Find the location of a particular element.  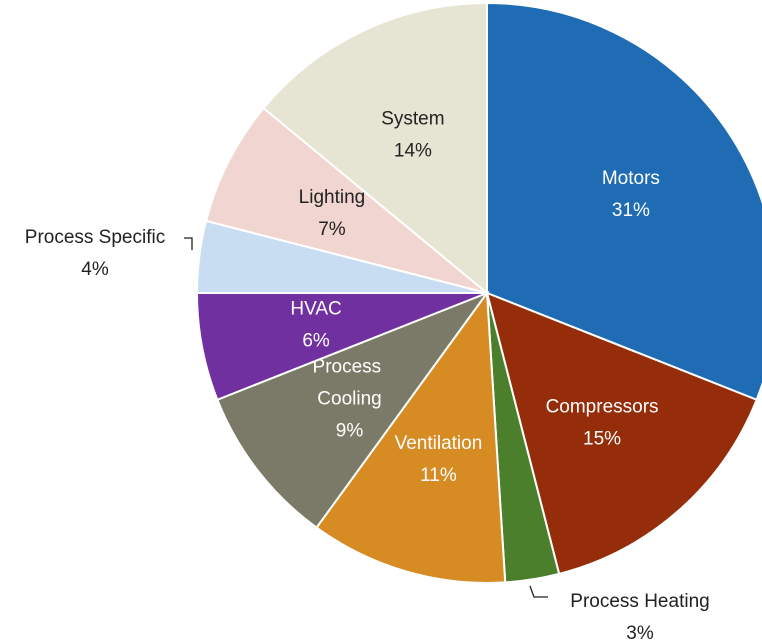

slice-label: HVAC is located at coordinates (315, 309).